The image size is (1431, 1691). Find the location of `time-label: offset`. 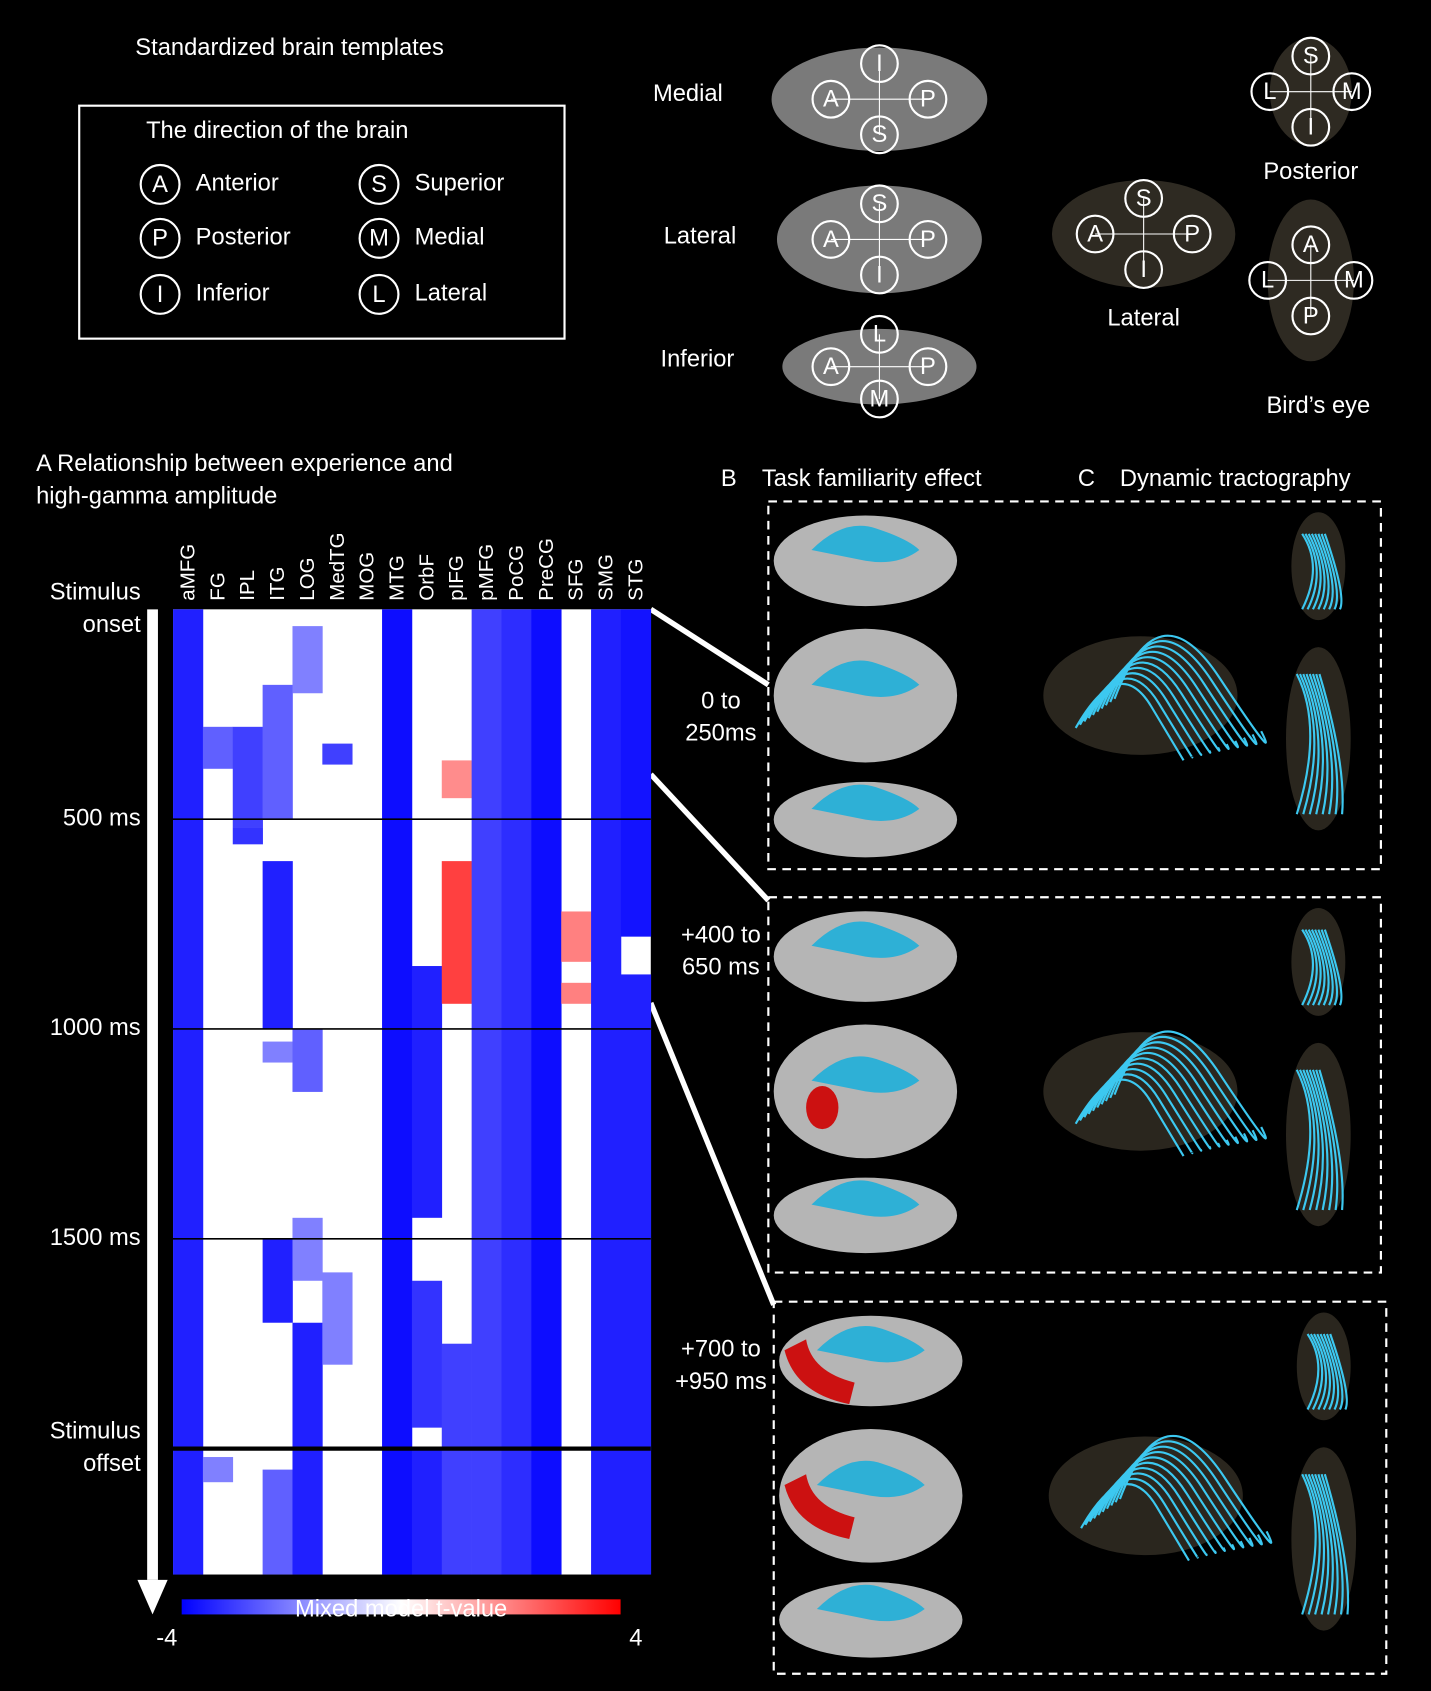

time-label: offset is located at coordinates (112, 1464).